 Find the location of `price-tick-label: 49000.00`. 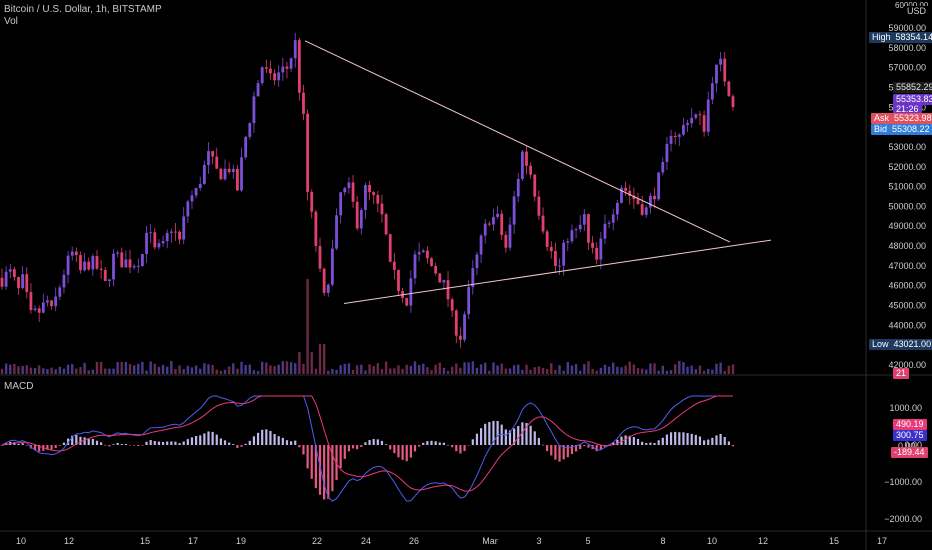

price-tick-label: 49000.00 is located at coordinates (907, 226).